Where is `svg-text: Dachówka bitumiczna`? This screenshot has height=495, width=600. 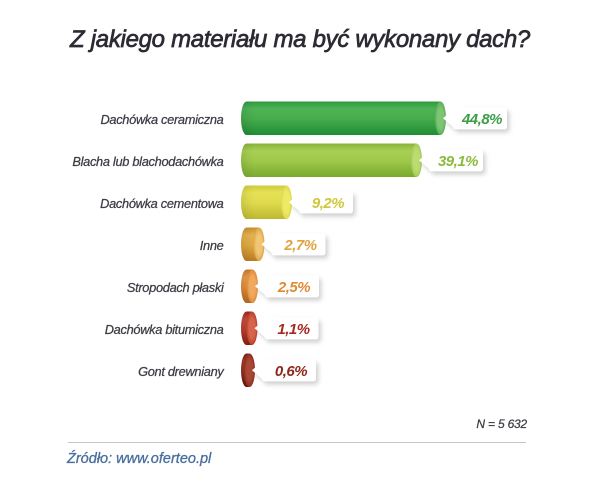
svg-text: Dachówka bitumiczna is located at coordinates (164, 329).